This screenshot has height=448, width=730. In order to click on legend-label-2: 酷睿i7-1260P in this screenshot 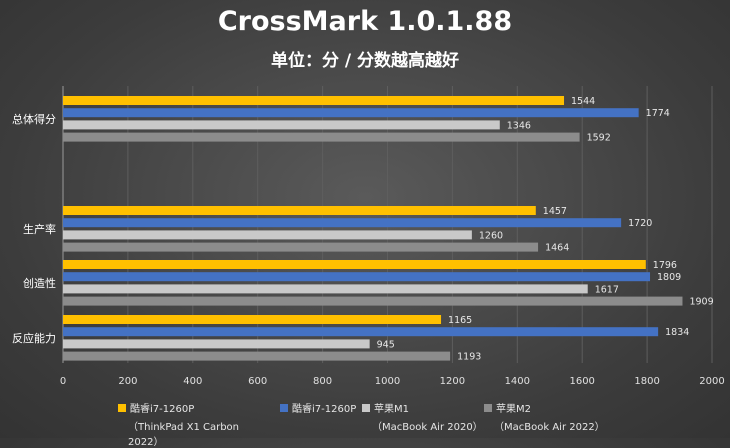, I will do `click(324, 409)`.